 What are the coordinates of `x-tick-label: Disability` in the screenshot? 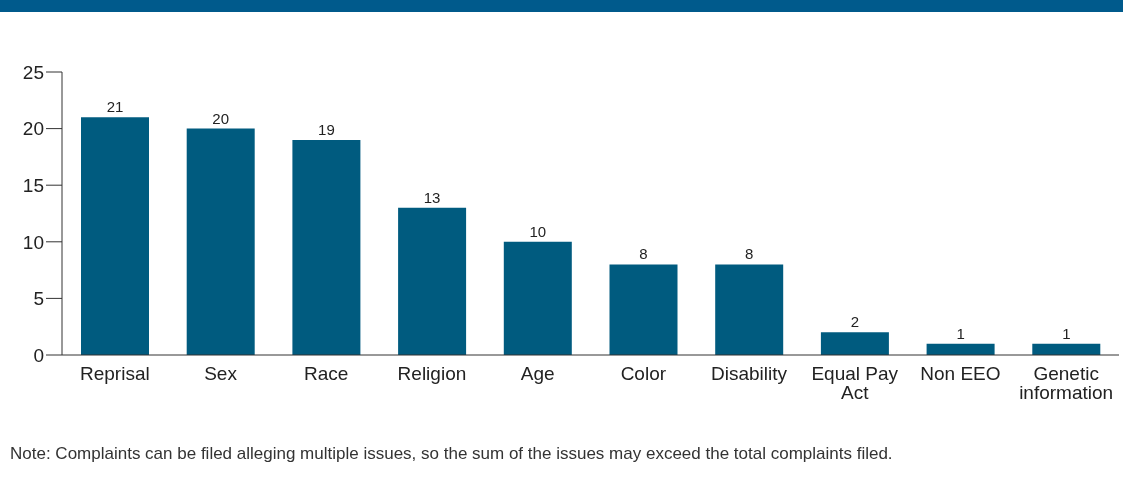 It's located at (749, 374).